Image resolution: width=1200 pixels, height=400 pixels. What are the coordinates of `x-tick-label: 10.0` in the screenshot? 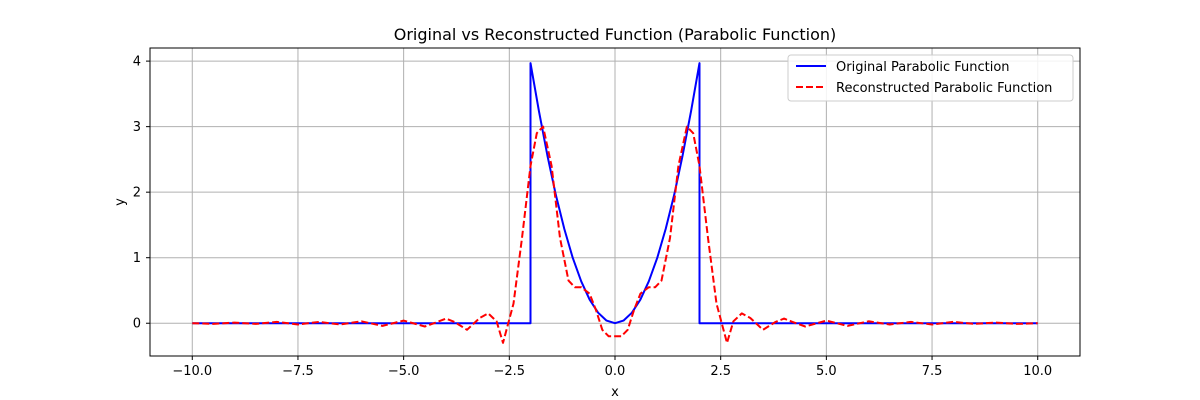 It's located at (1037, 371).